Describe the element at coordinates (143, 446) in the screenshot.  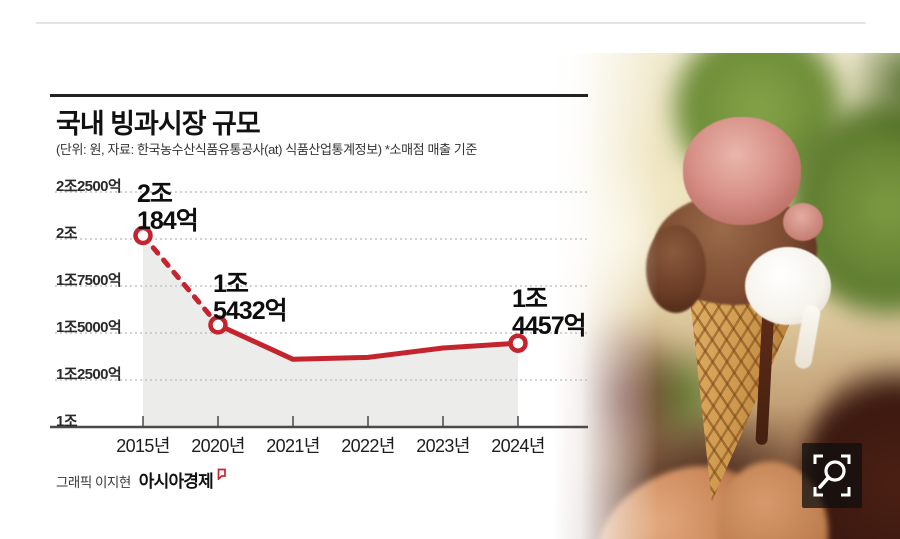
I see `x-tick-label: 2015년` at that location.